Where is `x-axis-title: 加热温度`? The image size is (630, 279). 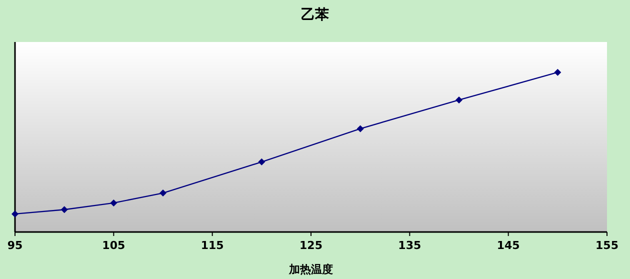 x-axis-title: 加热温度 is located at coordinates (310, 269).